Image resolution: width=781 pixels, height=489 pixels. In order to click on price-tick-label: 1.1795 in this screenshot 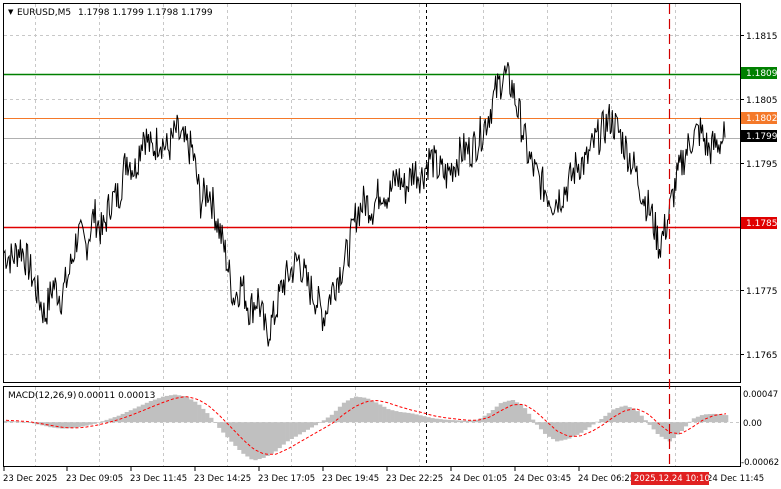, I will do `click(762, 165)`.